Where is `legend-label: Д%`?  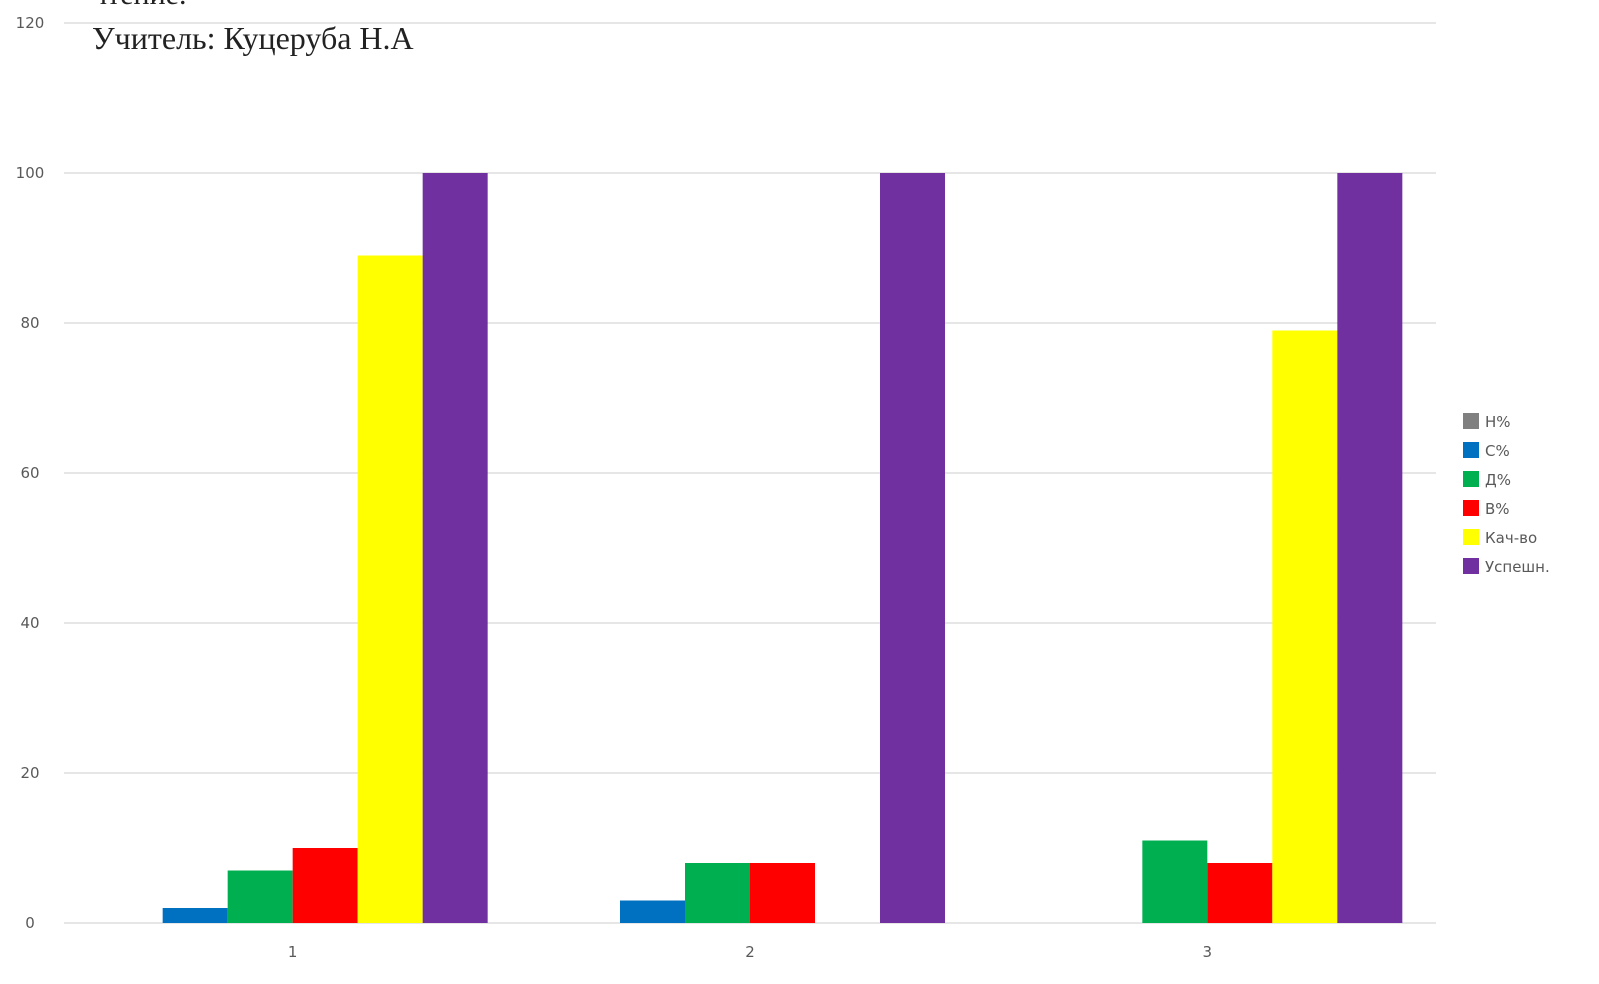 legend-label: Д% is located at coordinates (1498, 480).